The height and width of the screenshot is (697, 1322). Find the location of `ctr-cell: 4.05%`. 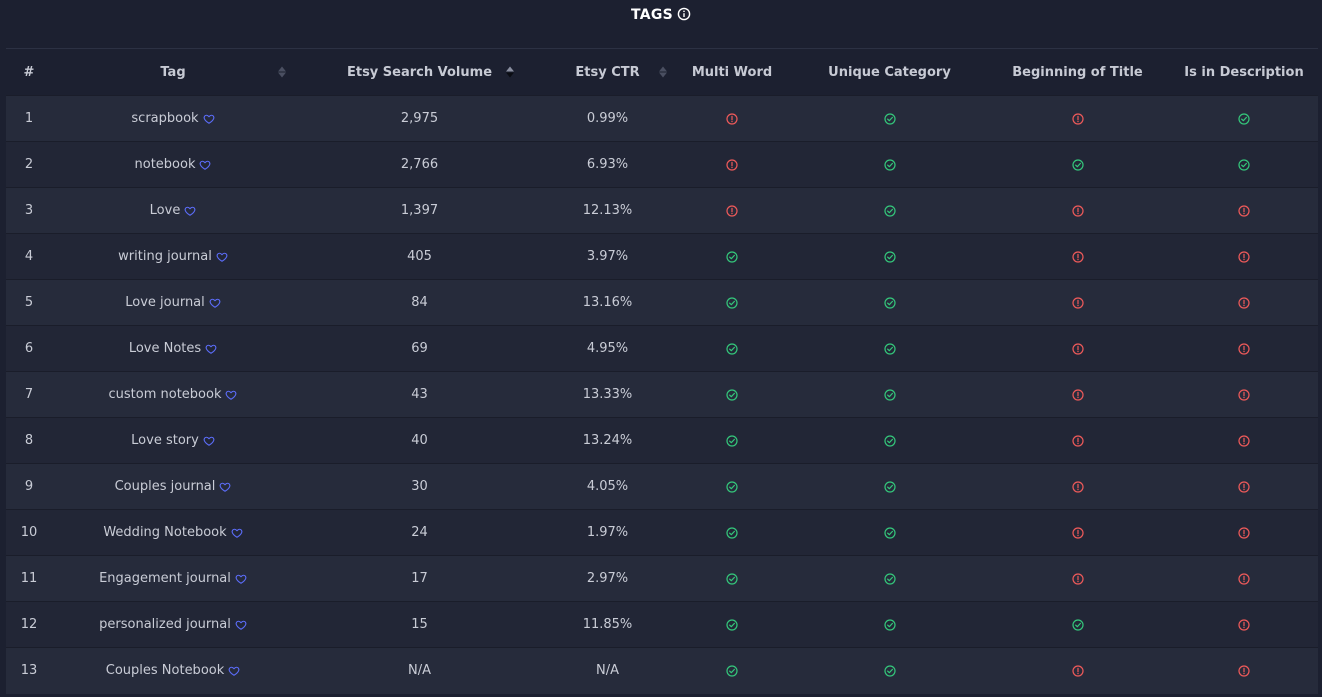

ctr-cell: 4.05% is located at coordinates (607, 486).